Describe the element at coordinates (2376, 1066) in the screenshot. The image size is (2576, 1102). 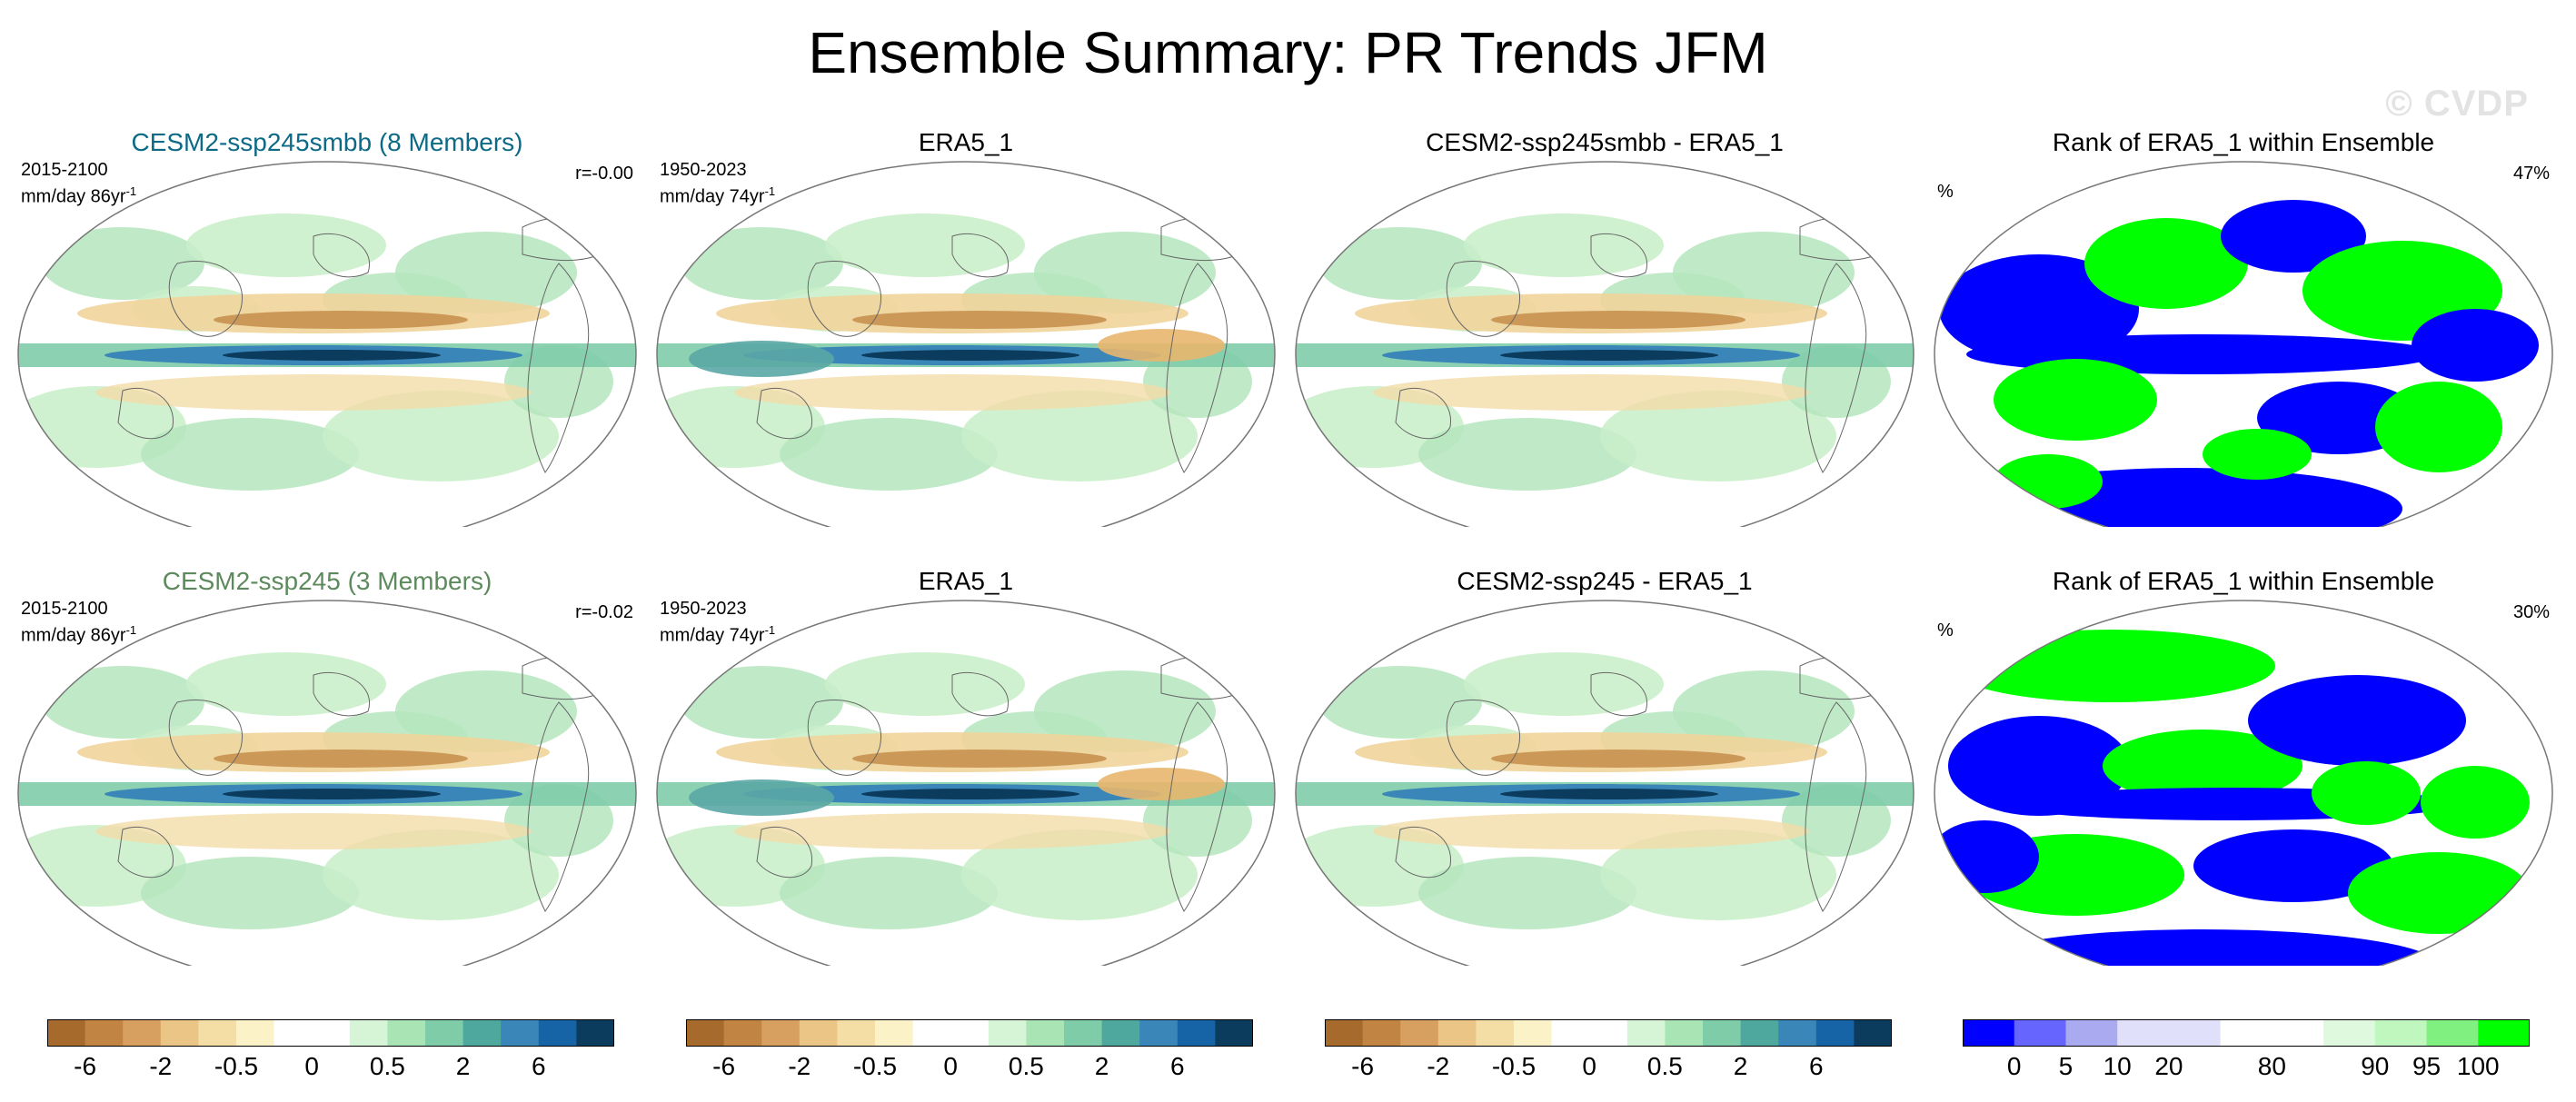
I see `colorbar-tick-label: 90` at that location.